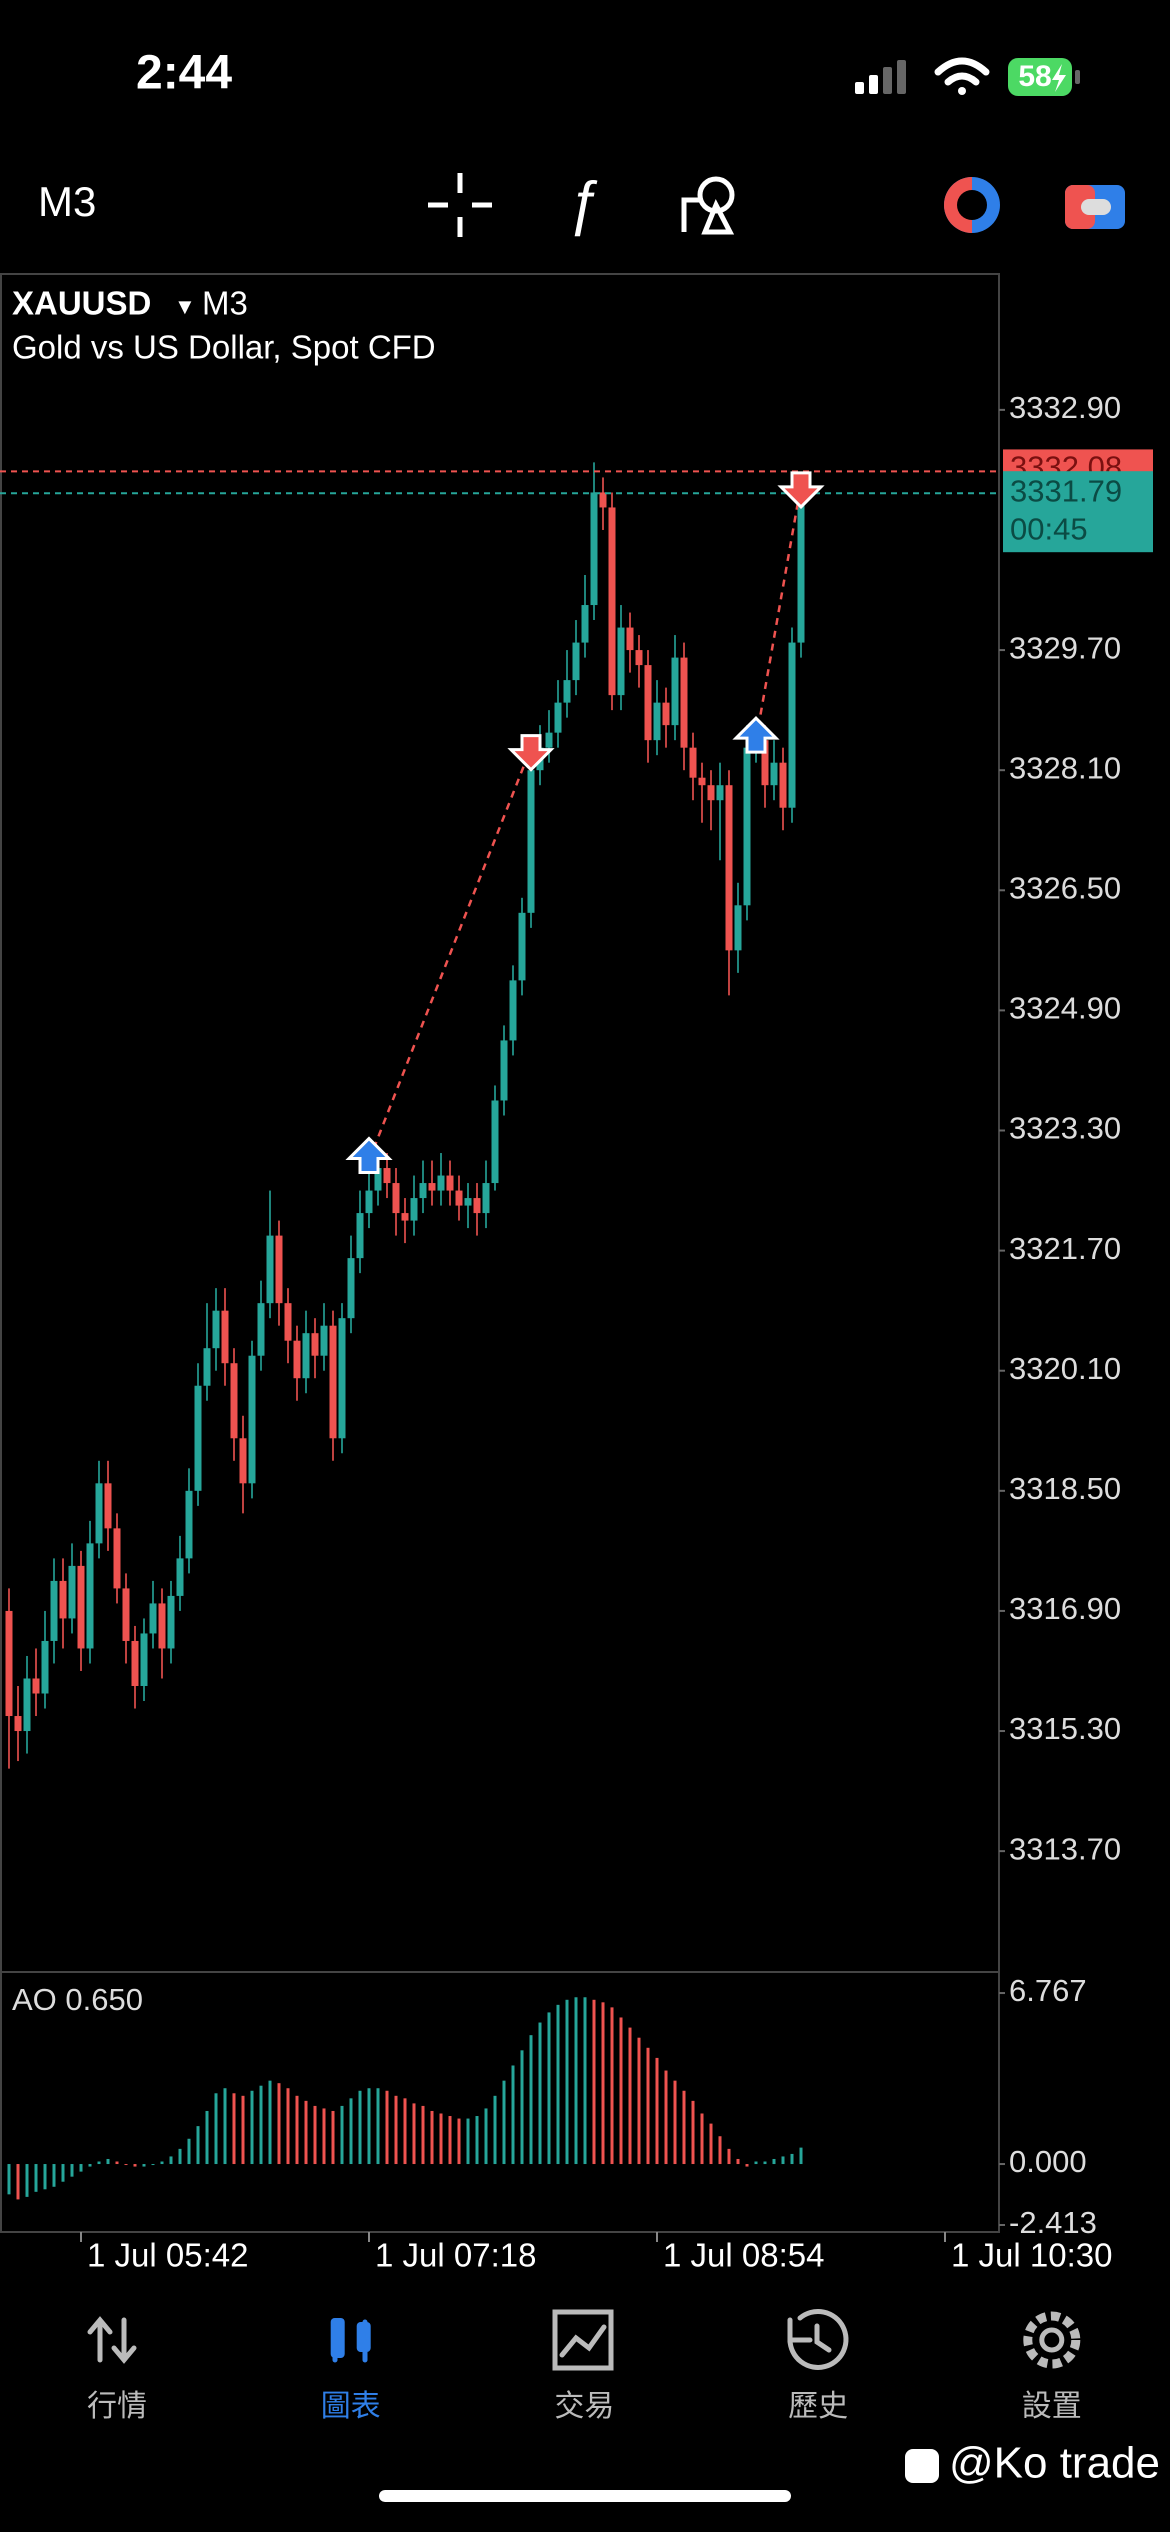 The image size is (1170, 2532). Describe the element at coordinates (1065, 1848) in the screenshot. I see `y-tick-label: 3313.70` at that location.